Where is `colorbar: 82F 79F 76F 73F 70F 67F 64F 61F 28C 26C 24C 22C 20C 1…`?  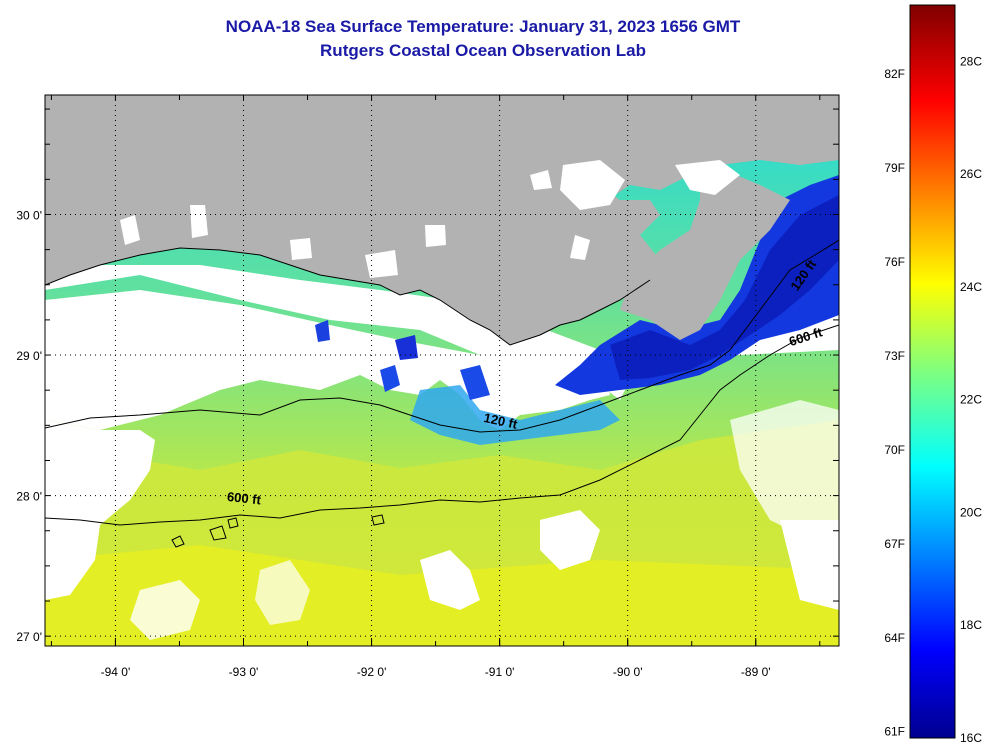
colorbar: 82F 79F 76F 73F 70F 67F 64F 61F 28C 26C 24C 22C 20C 1… is located at coordinates (933, 374).